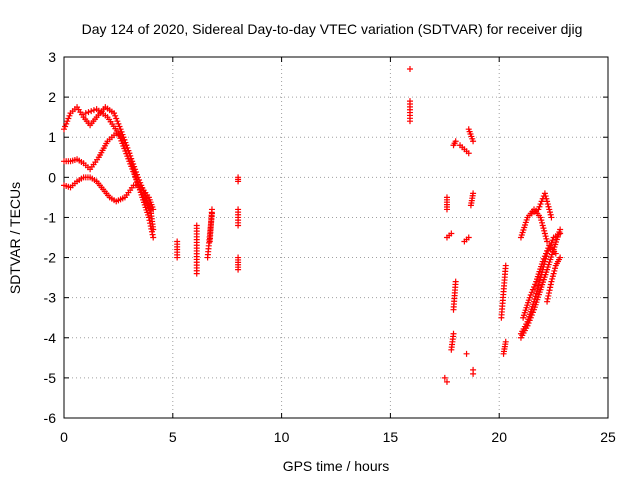 Image resolution: width=640 pixels, height=480 pixels. What do you see at coordinates (64, 437) in the screenshot?
I see `x-tick-label: 0` at bounding box center [64, 437].